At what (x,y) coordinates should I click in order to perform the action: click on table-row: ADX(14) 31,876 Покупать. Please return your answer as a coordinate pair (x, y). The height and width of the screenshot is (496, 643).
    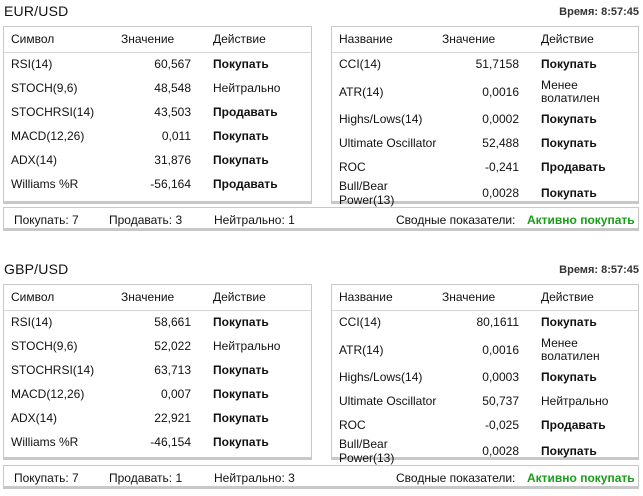
    Looking at the image, I should click on (157, 160).